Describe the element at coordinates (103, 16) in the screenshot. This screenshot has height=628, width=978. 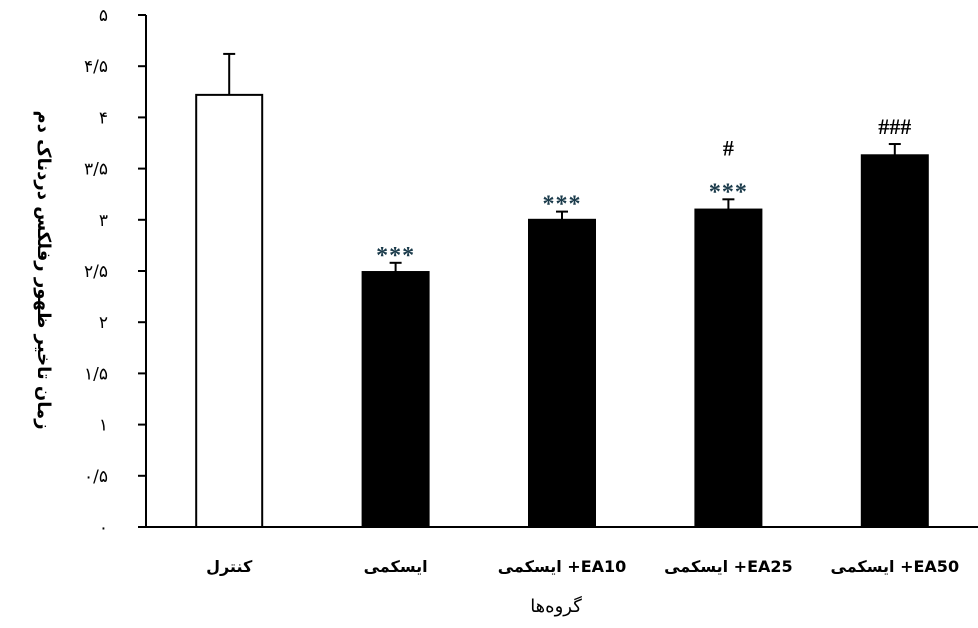
I see `y-tick-label: ۵` at that location.